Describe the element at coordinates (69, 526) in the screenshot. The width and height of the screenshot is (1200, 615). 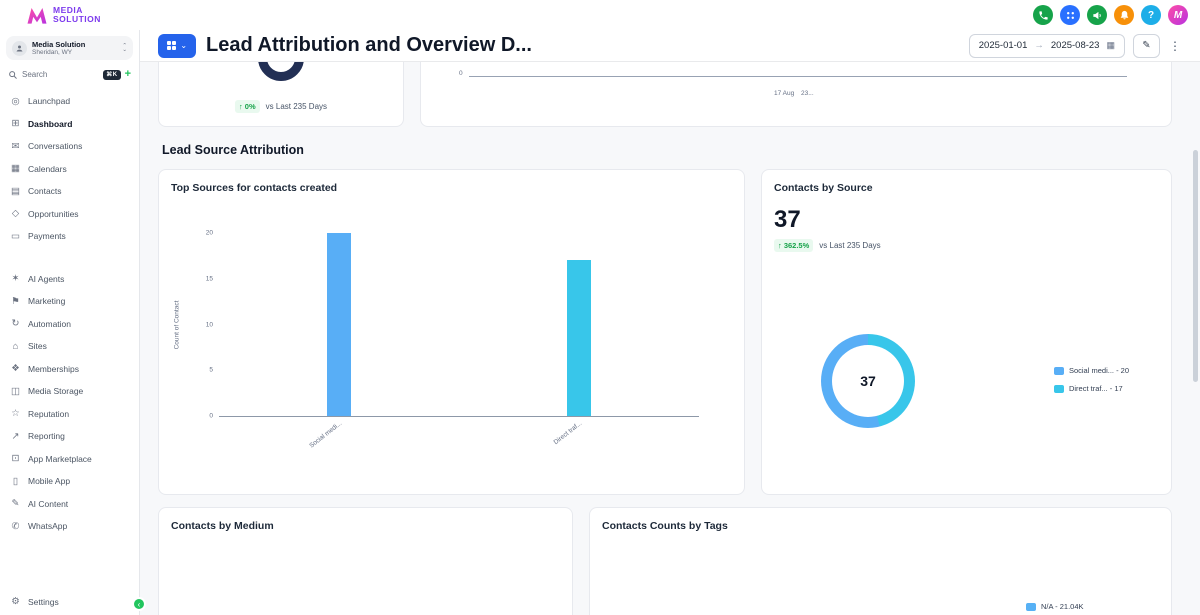
I see `sidebar-item-whatsapp: ✆ WhatsApp` at that location.